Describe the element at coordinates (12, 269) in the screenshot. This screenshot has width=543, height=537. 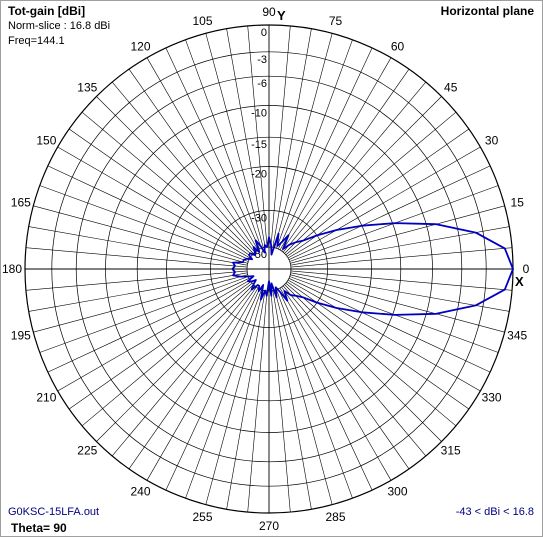
I see `angle-tick-label: 180` at that location.